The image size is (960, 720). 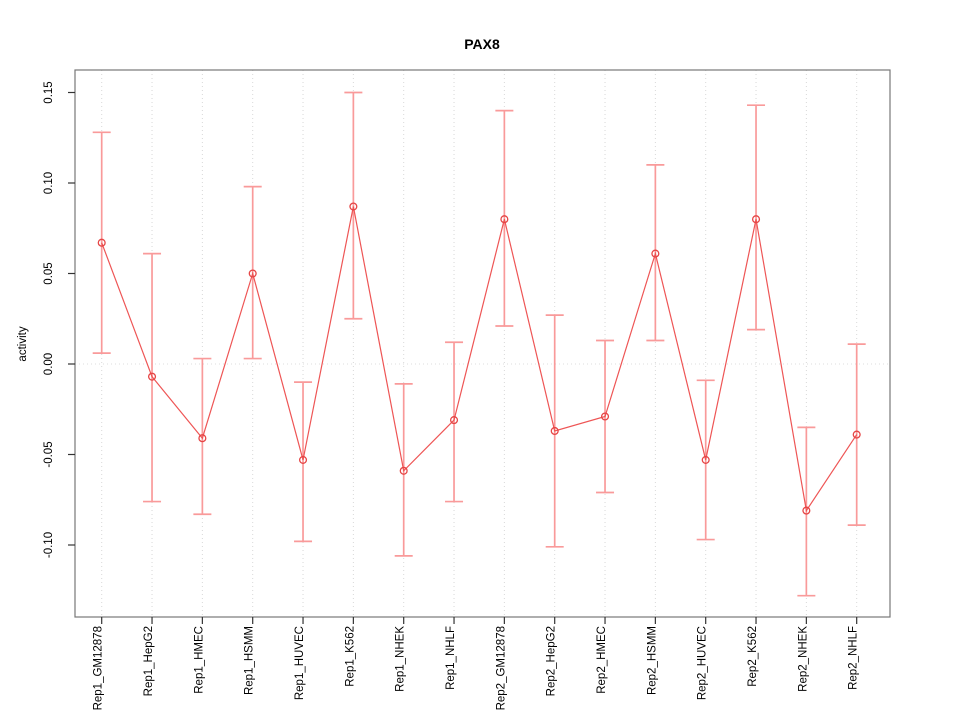 What do you see at coordinates (602, 660) in the screenshot?
I see `x-axis-tick-label: Rep2_HMEC` at bounding box center [602, 660].